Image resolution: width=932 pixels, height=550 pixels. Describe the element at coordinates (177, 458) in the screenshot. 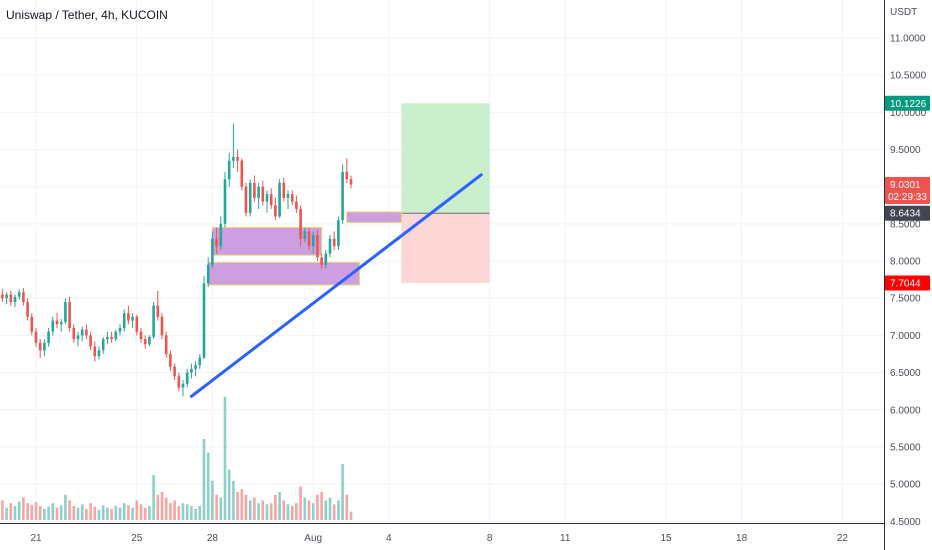

I see `volume-bars` at that location.